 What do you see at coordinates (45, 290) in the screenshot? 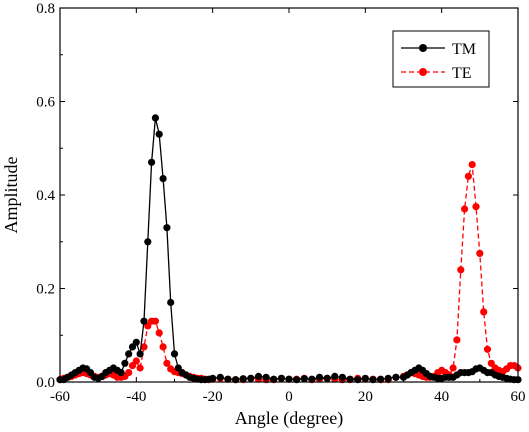
I see `y-tick-label: 0.2` at bounding box center [45, 290].